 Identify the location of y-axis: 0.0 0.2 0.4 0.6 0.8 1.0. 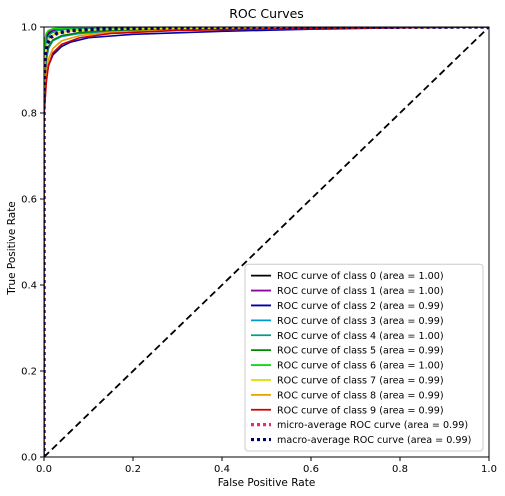
(32, 243).